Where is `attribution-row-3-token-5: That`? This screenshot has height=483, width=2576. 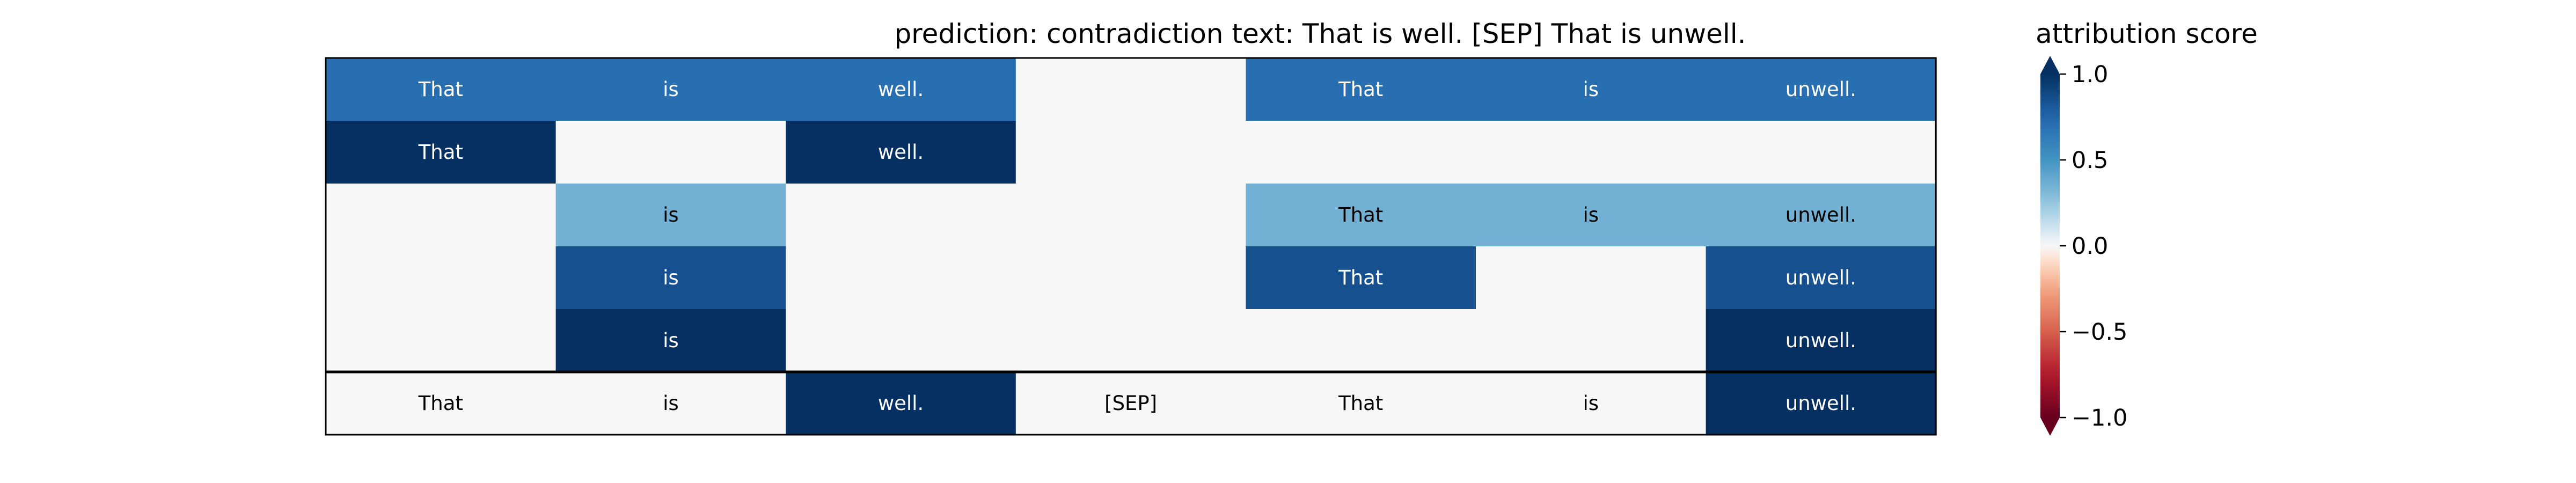
attribution-row-3-token-5: That is located at coordinates (1360, 214).